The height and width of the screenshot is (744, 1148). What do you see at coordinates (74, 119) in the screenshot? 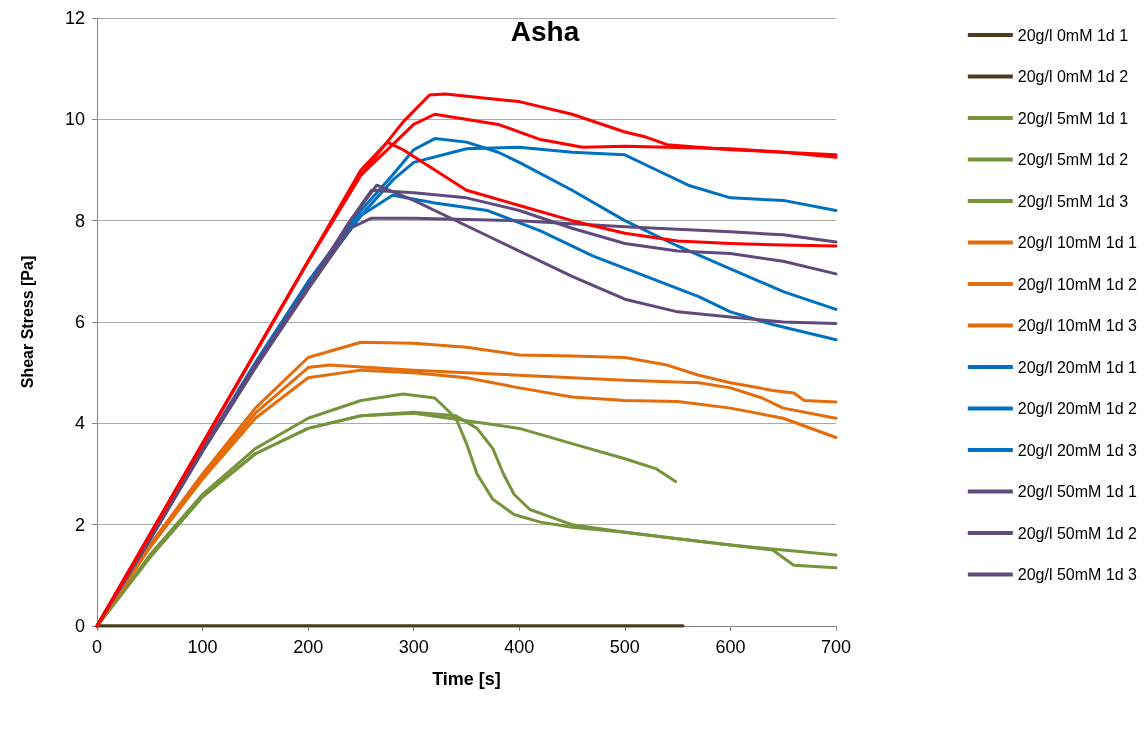
I see `y-tick-label: 10` at bounding box center [74, 119].